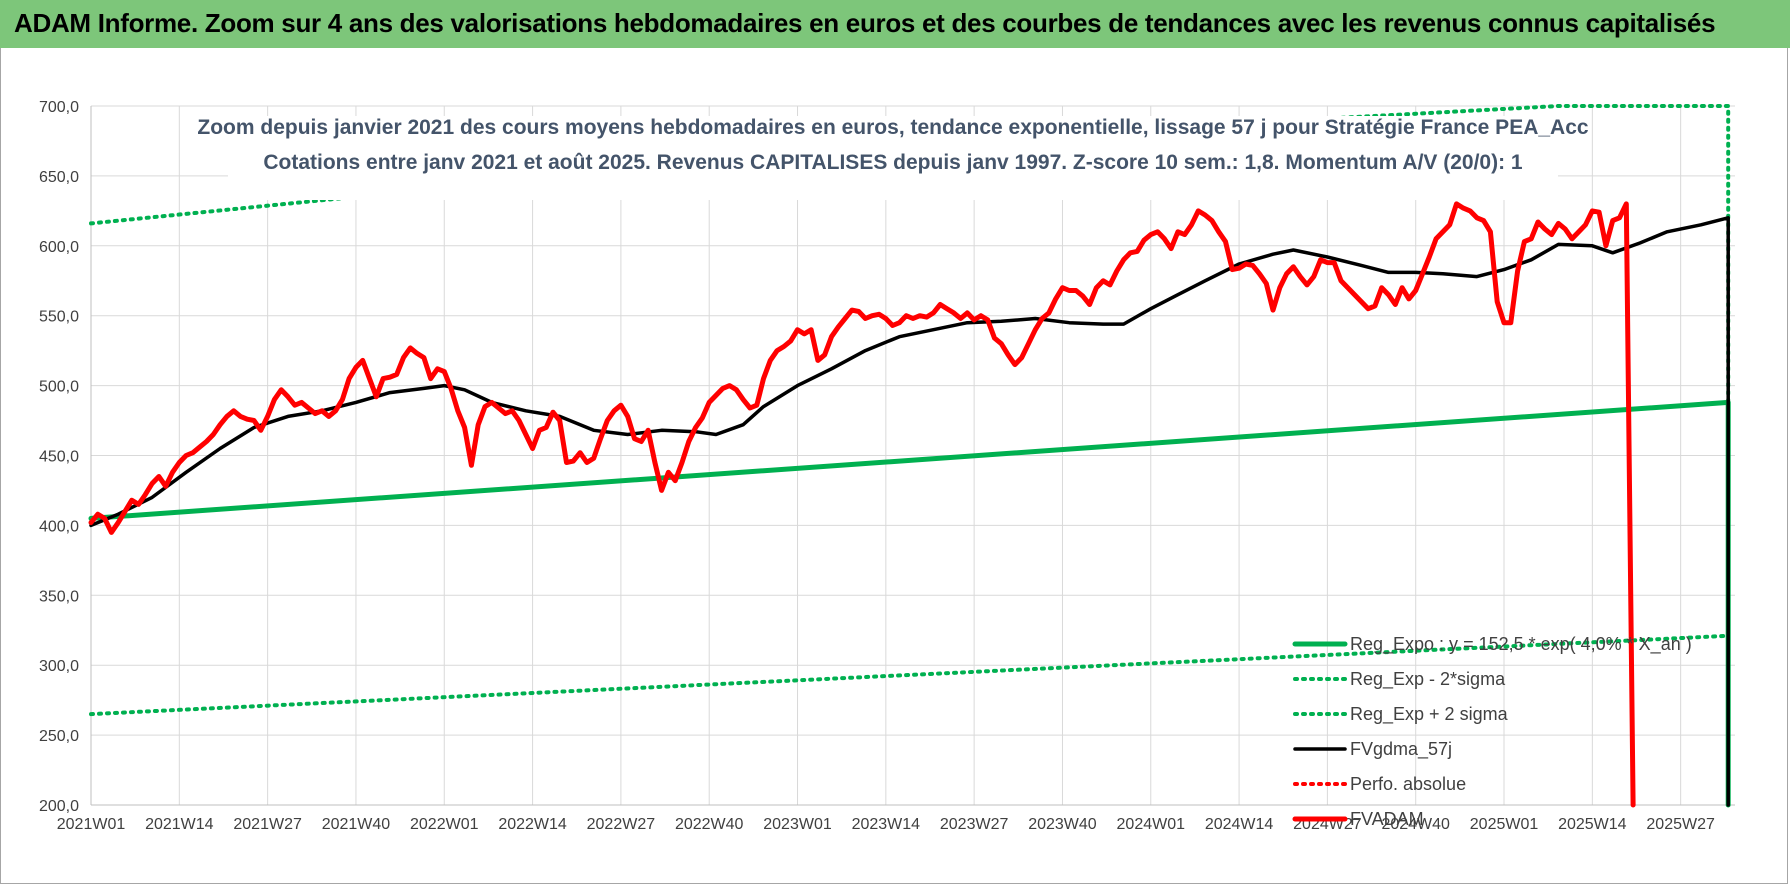 Image resolution: width=1790 pixels, height=887 pixels. What do you see at coordinates (1429, 714) in the screenshot?
I see `legend-label: Reg_Exp + 2 sigma` at bounding box center [1429, 714].